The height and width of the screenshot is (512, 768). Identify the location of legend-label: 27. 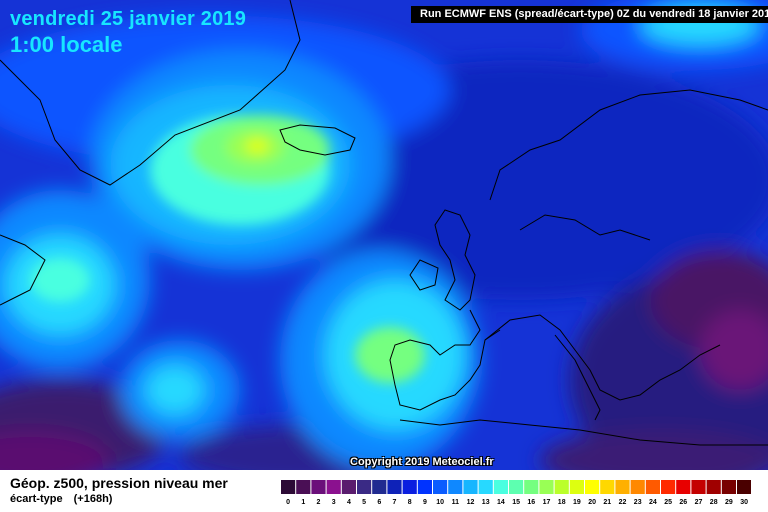
(699, 502).